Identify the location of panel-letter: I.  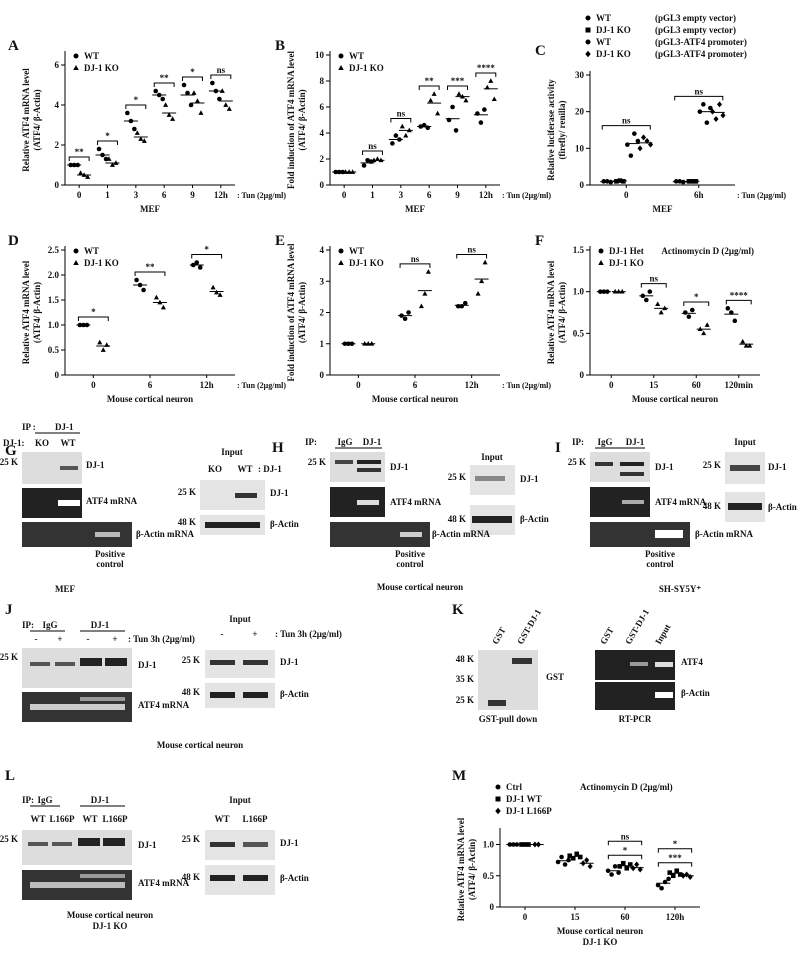
(558, 448).